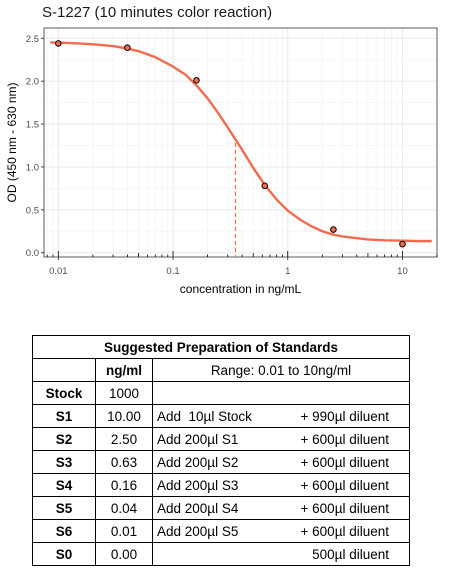 This screenshot has width=453, height=580. Describe the element at coordinates (12, 142) in the screenshot. I see `y-axis-label: OD (450 nm - 630 nm)` at that location.